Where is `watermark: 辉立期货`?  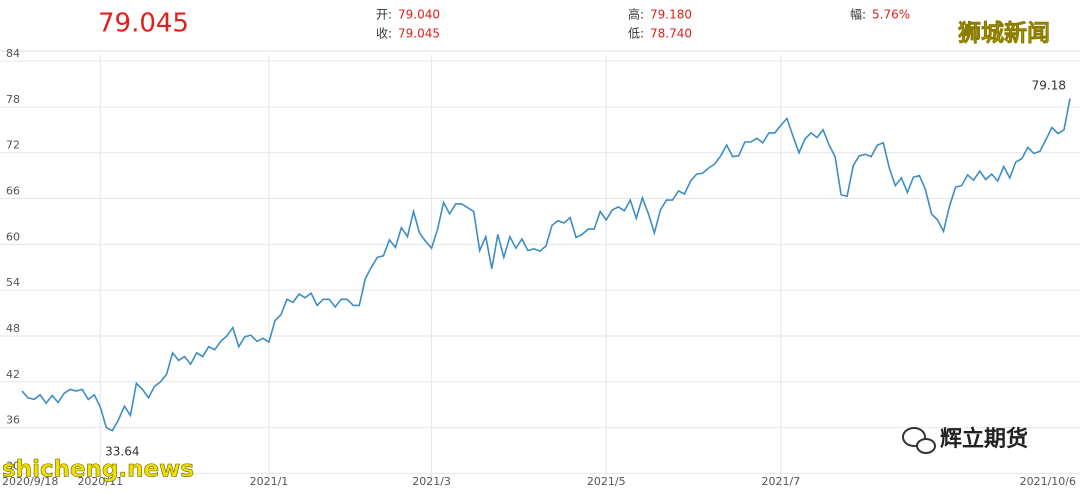 watermark: 辉立期货 is located at coordinates (984, 439).